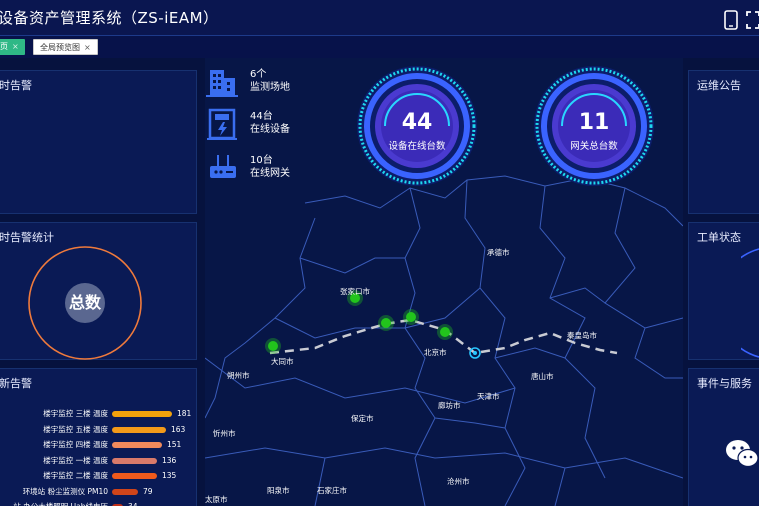 Image resolution: width=759 pixels, height=506 pixels. I want to click on alarm-bar-value: 163, so click(178, 429).